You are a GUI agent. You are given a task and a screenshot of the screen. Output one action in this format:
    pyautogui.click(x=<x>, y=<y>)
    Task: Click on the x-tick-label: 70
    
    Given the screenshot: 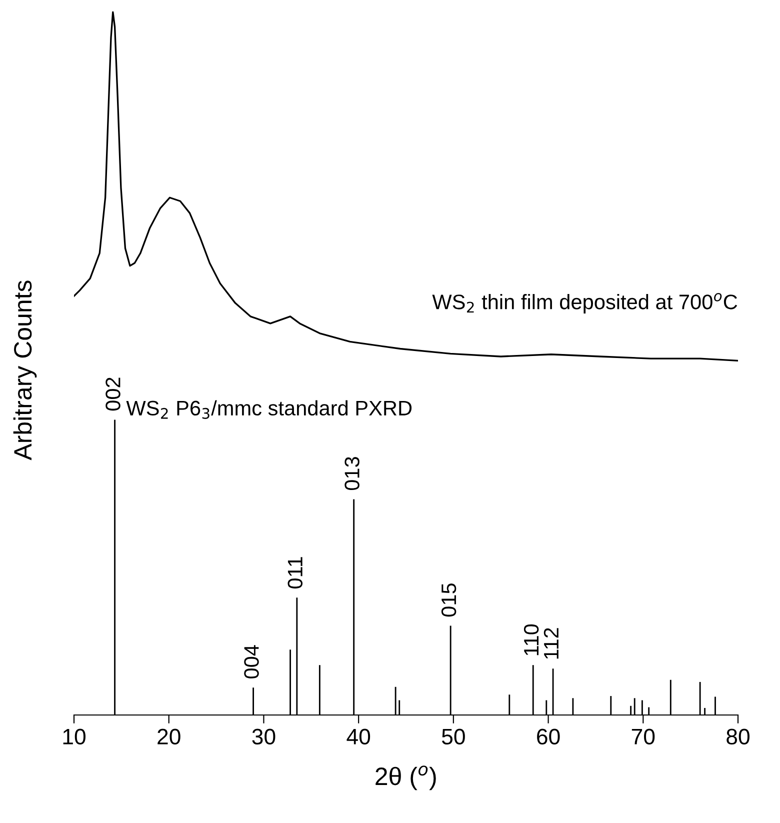 What is the action you would take?
    pyautogui.click(x=643, y=736)
    